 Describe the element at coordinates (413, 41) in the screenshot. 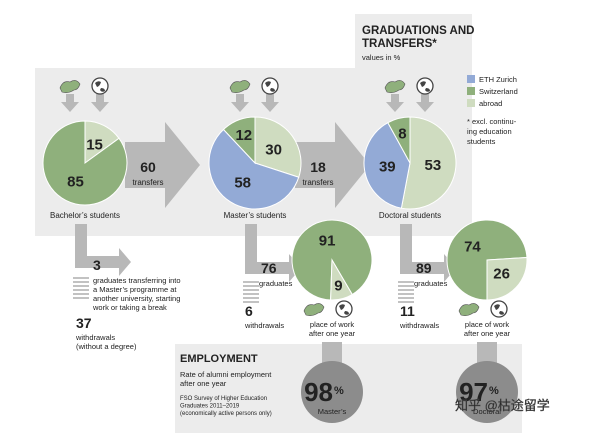

I see `title-box` at that location.